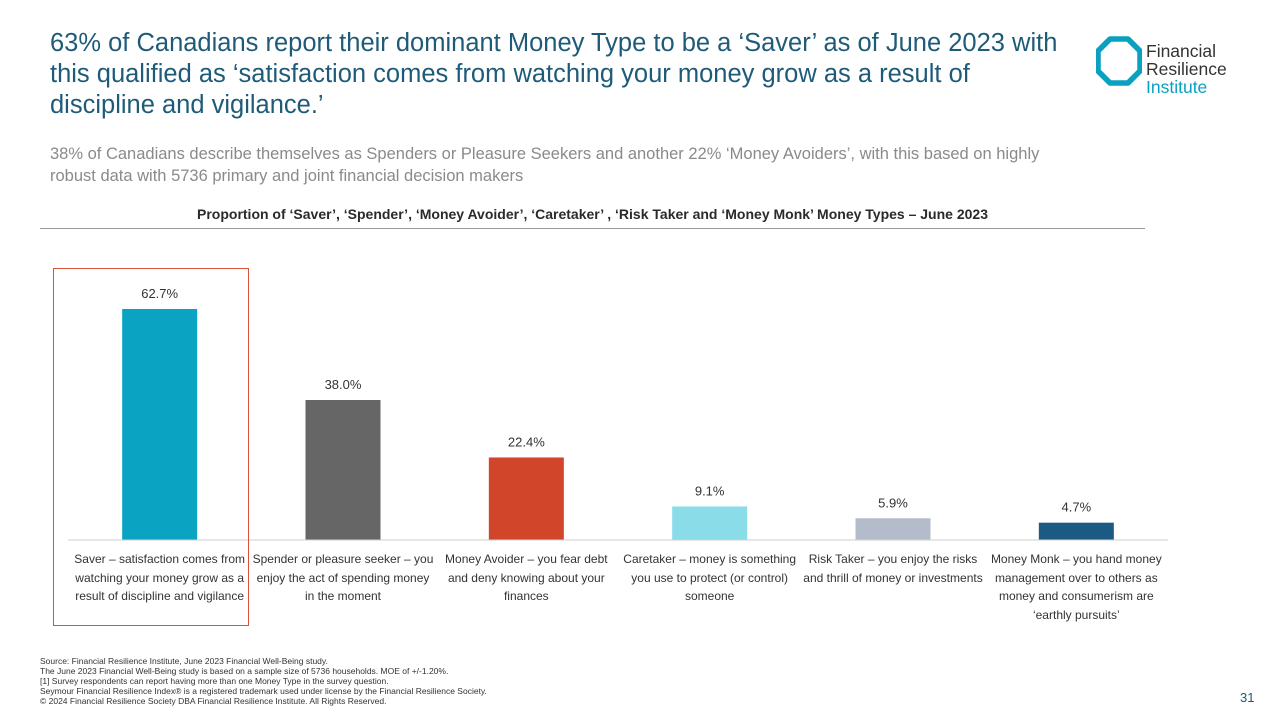 The height and width of the screenshot is (720, 1280). Describe the element at coordinates (343, 470) in the screenshot. I see `bar-spender-or-pleasure-seeker` at that location.